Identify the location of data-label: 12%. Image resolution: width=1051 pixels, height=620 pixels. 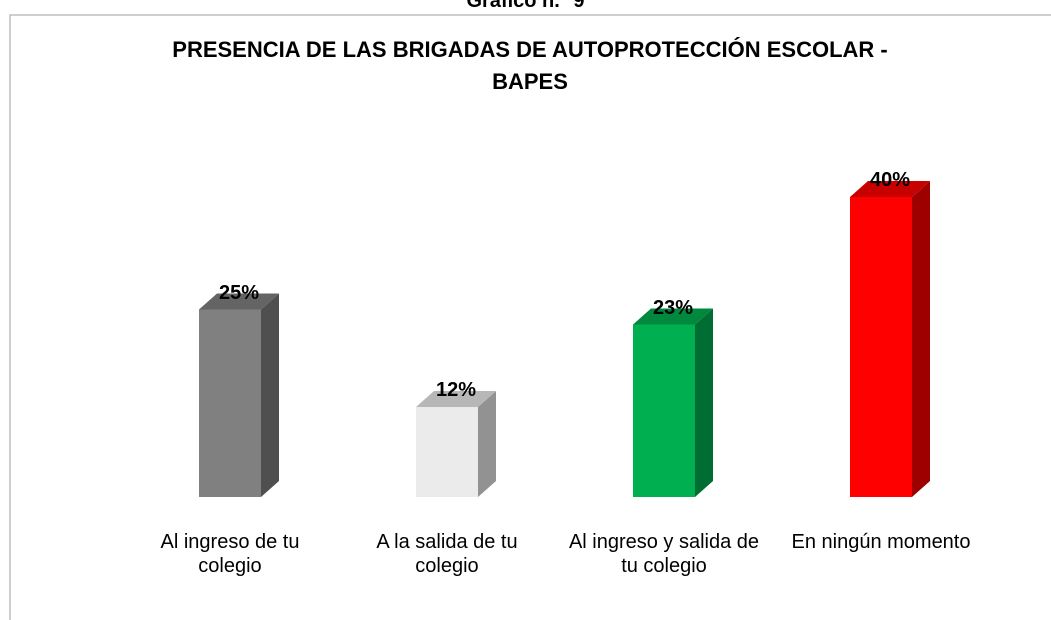
(456, 390).